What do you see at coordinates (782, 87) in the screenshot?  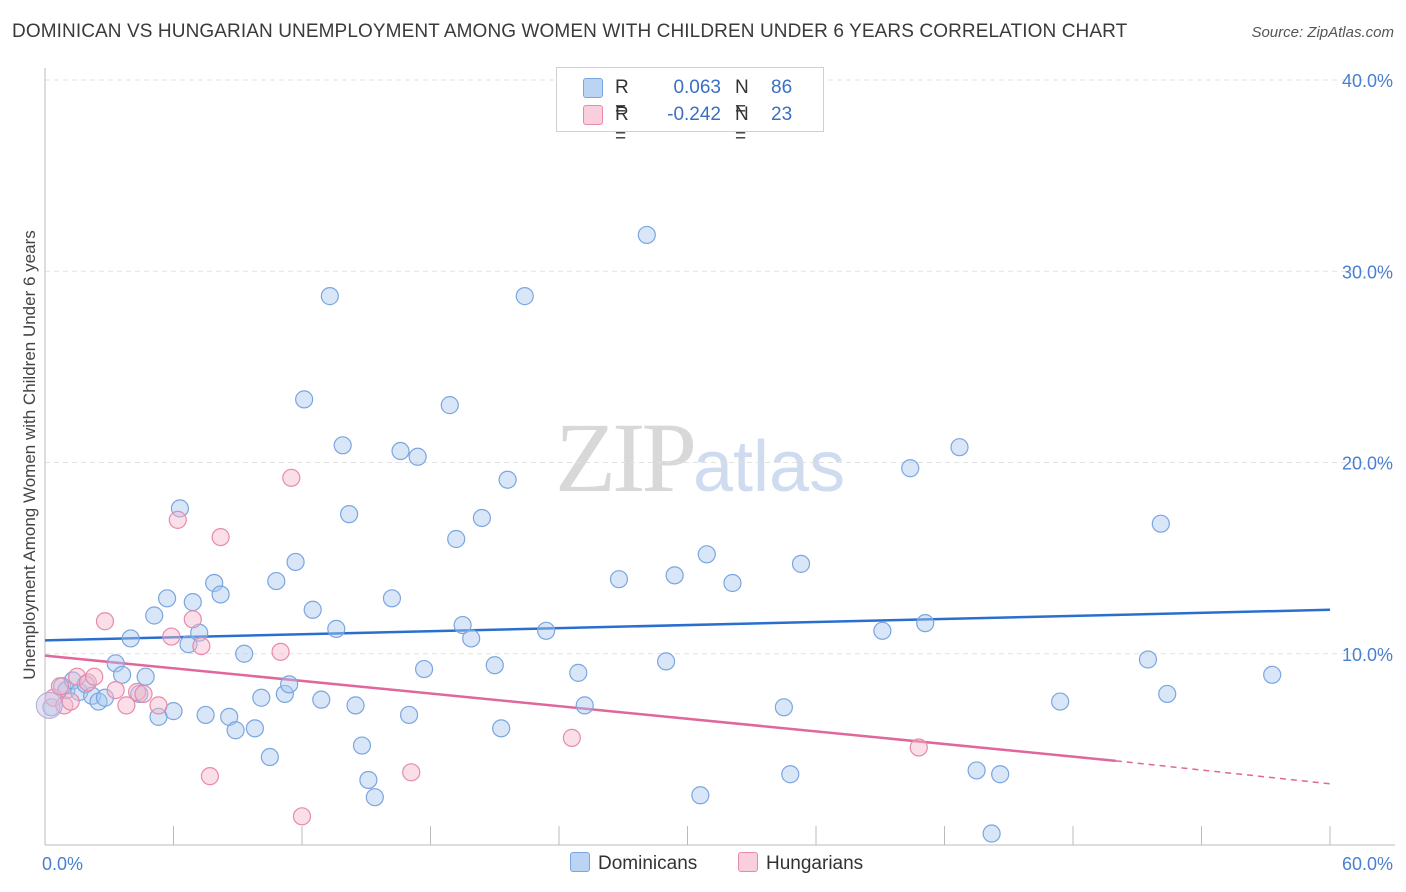 I see `n-value: 86` at bounding box center [782, 87].